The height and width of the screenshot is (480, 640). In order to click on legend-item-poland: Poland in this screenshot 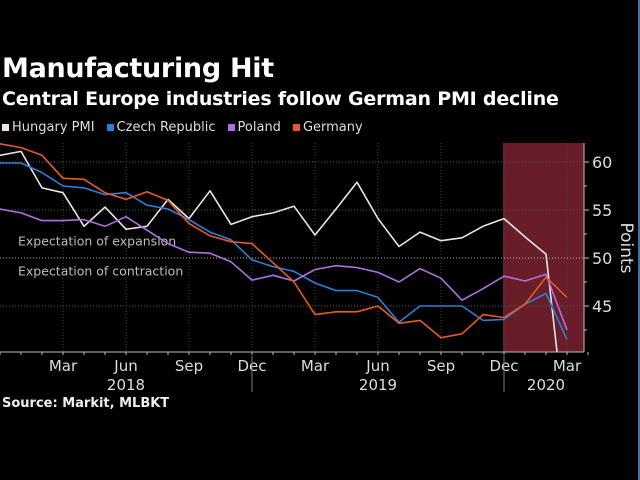, I will do `click(254, 127)`.